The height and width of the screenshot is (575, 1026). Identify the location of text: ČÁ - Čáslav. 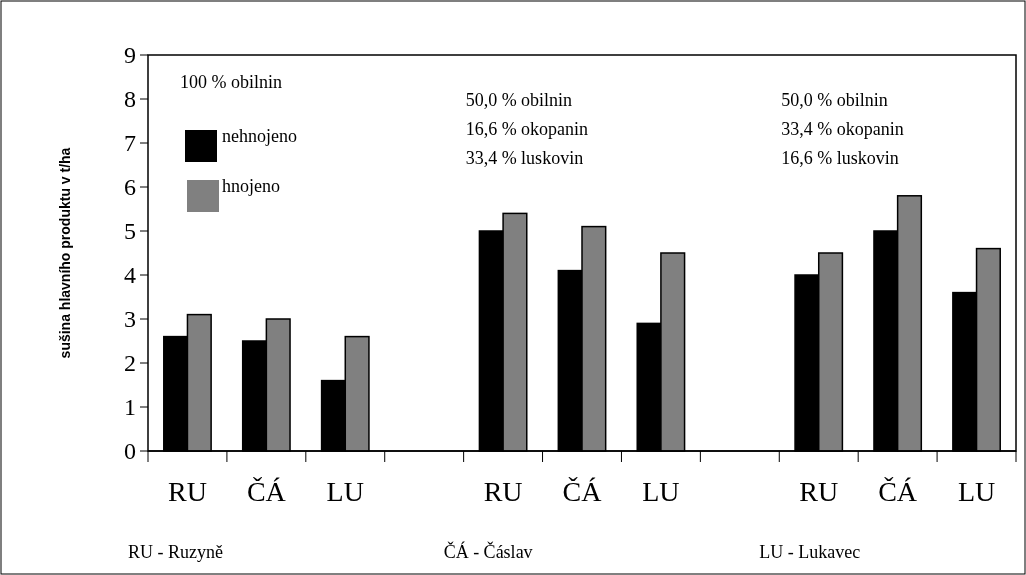
(488, 551).